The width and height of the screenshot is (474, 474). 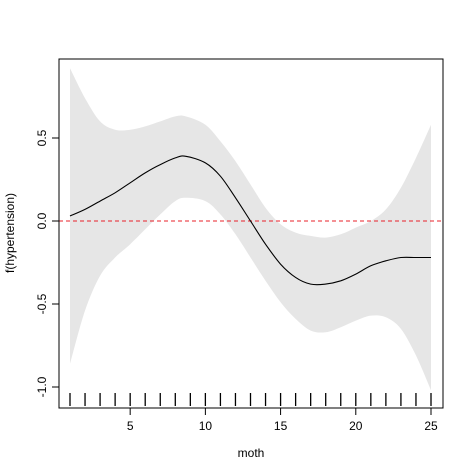 What do you see at coordinates (251, 453) in the screenshot?
I see `x-axis-label: moth` at bounding box center [251, 453].